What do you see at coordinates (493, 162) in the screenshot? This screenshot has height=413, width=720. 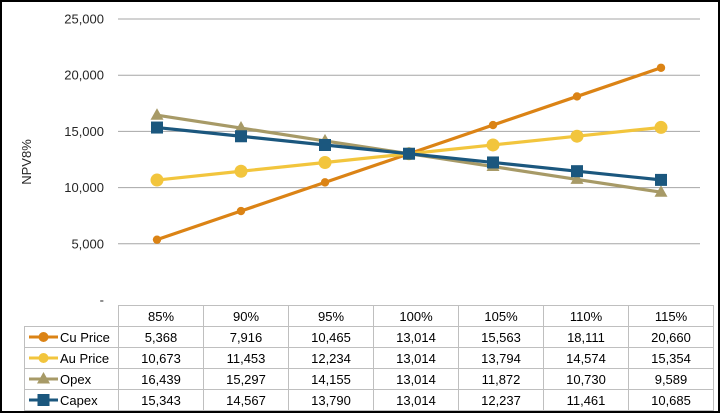 I see `marker-capex-105%` at bounding box center [493, 162].